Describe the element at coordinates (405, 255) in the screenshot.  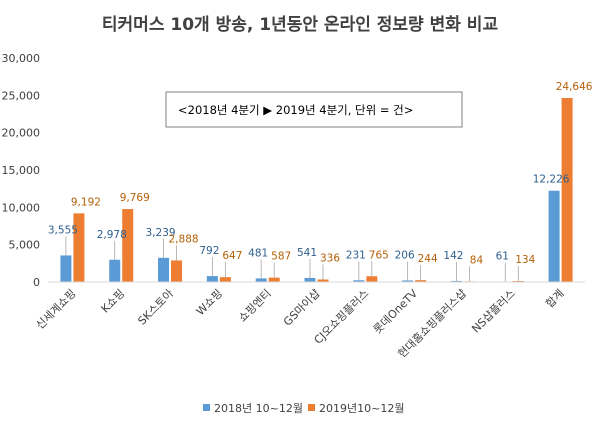
I see `data-label: 206` at that location.